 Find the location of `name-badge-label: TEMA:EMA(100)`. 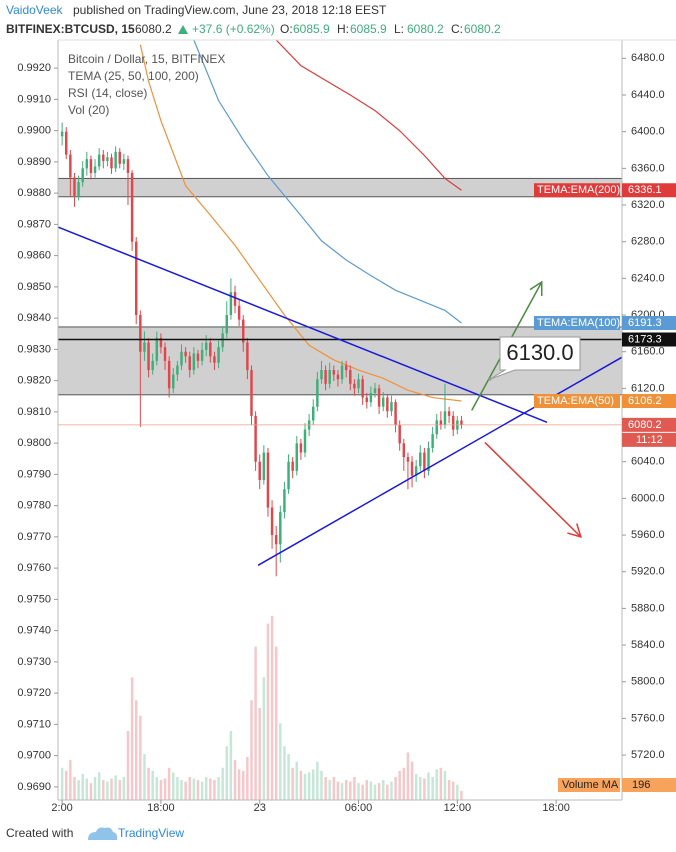

name-badge-label: TEMA:EMA(100) is located at coordinates (578, 323).